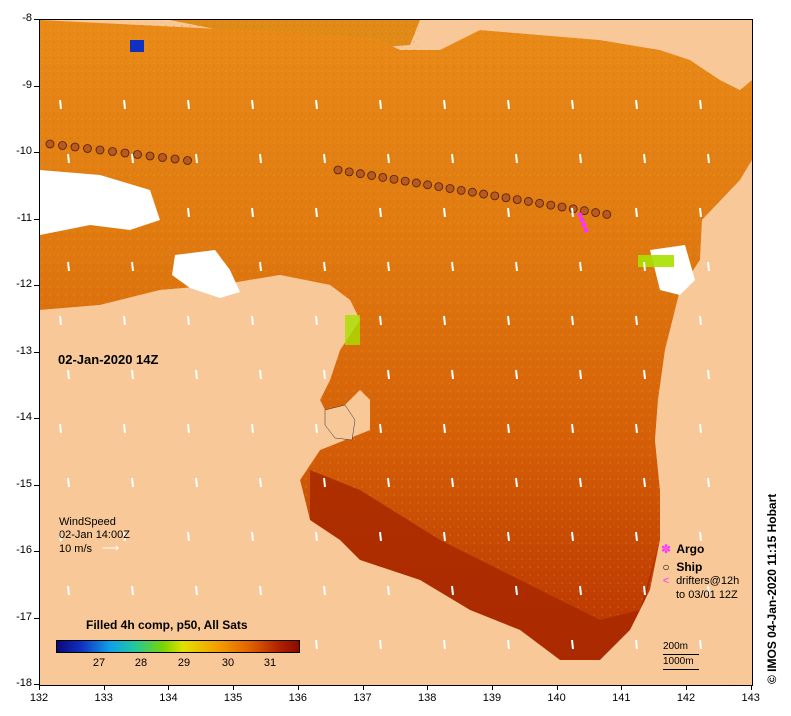  I want to click on colorbar-tick-label: 31, so click(270, 663).